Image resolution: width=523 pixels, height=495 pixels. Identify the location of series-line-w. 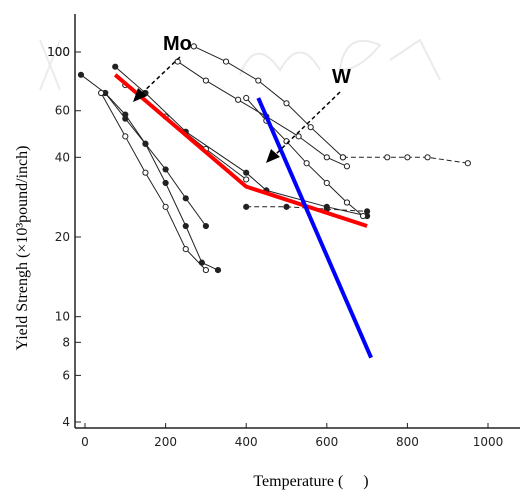
(314, 228).